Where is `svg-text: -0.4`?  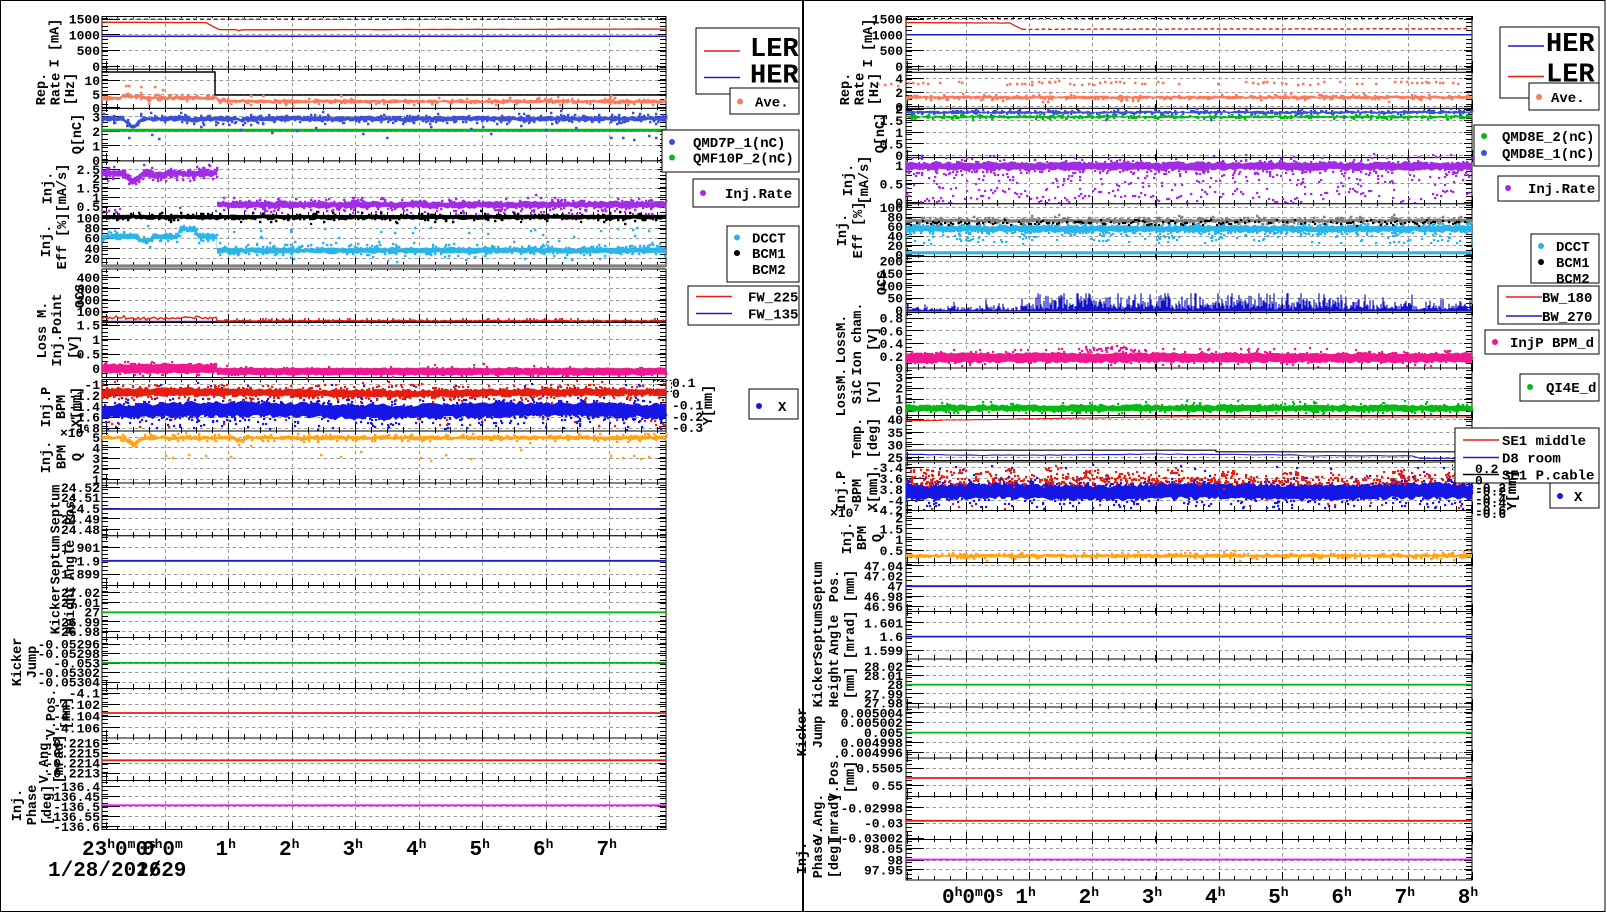
svg-text: -0.4 is located at coordinates (1490, 499).